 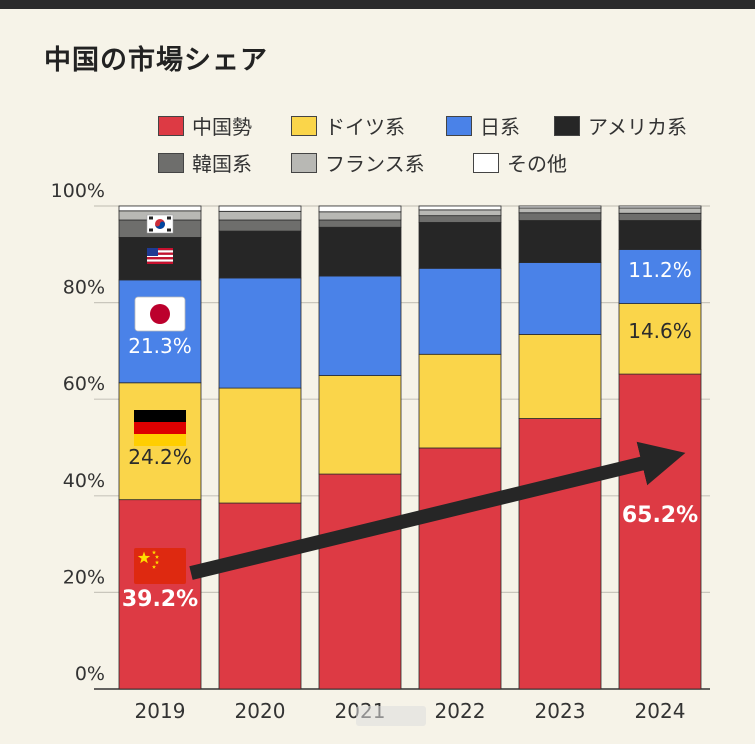 I want to click on legend-item-germany: ドイツ系, so click(x=348, y=125).